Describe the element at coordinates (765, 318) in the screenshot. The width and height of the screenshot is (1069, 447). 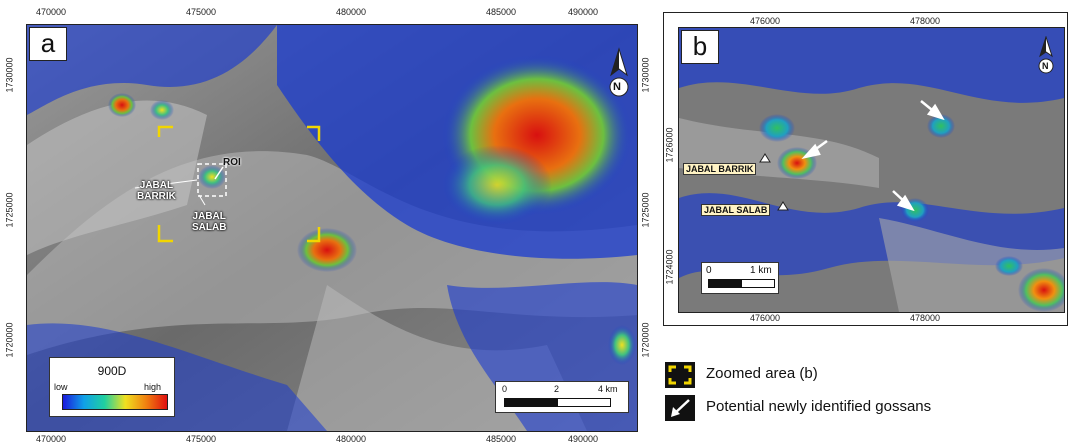
I see `x-tick-bottom-b: 476000` at that location.